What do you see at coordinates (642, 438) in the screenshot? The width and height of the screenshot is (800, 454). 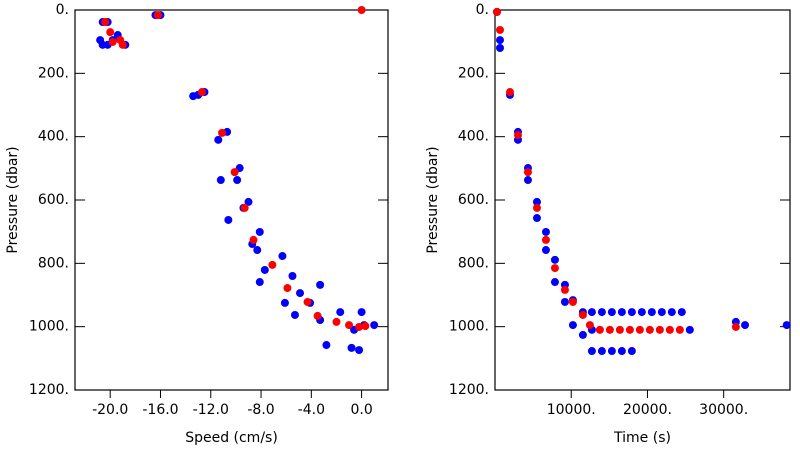 I see `x-axis-label: Time (s)` at bounding box center [642, 438].